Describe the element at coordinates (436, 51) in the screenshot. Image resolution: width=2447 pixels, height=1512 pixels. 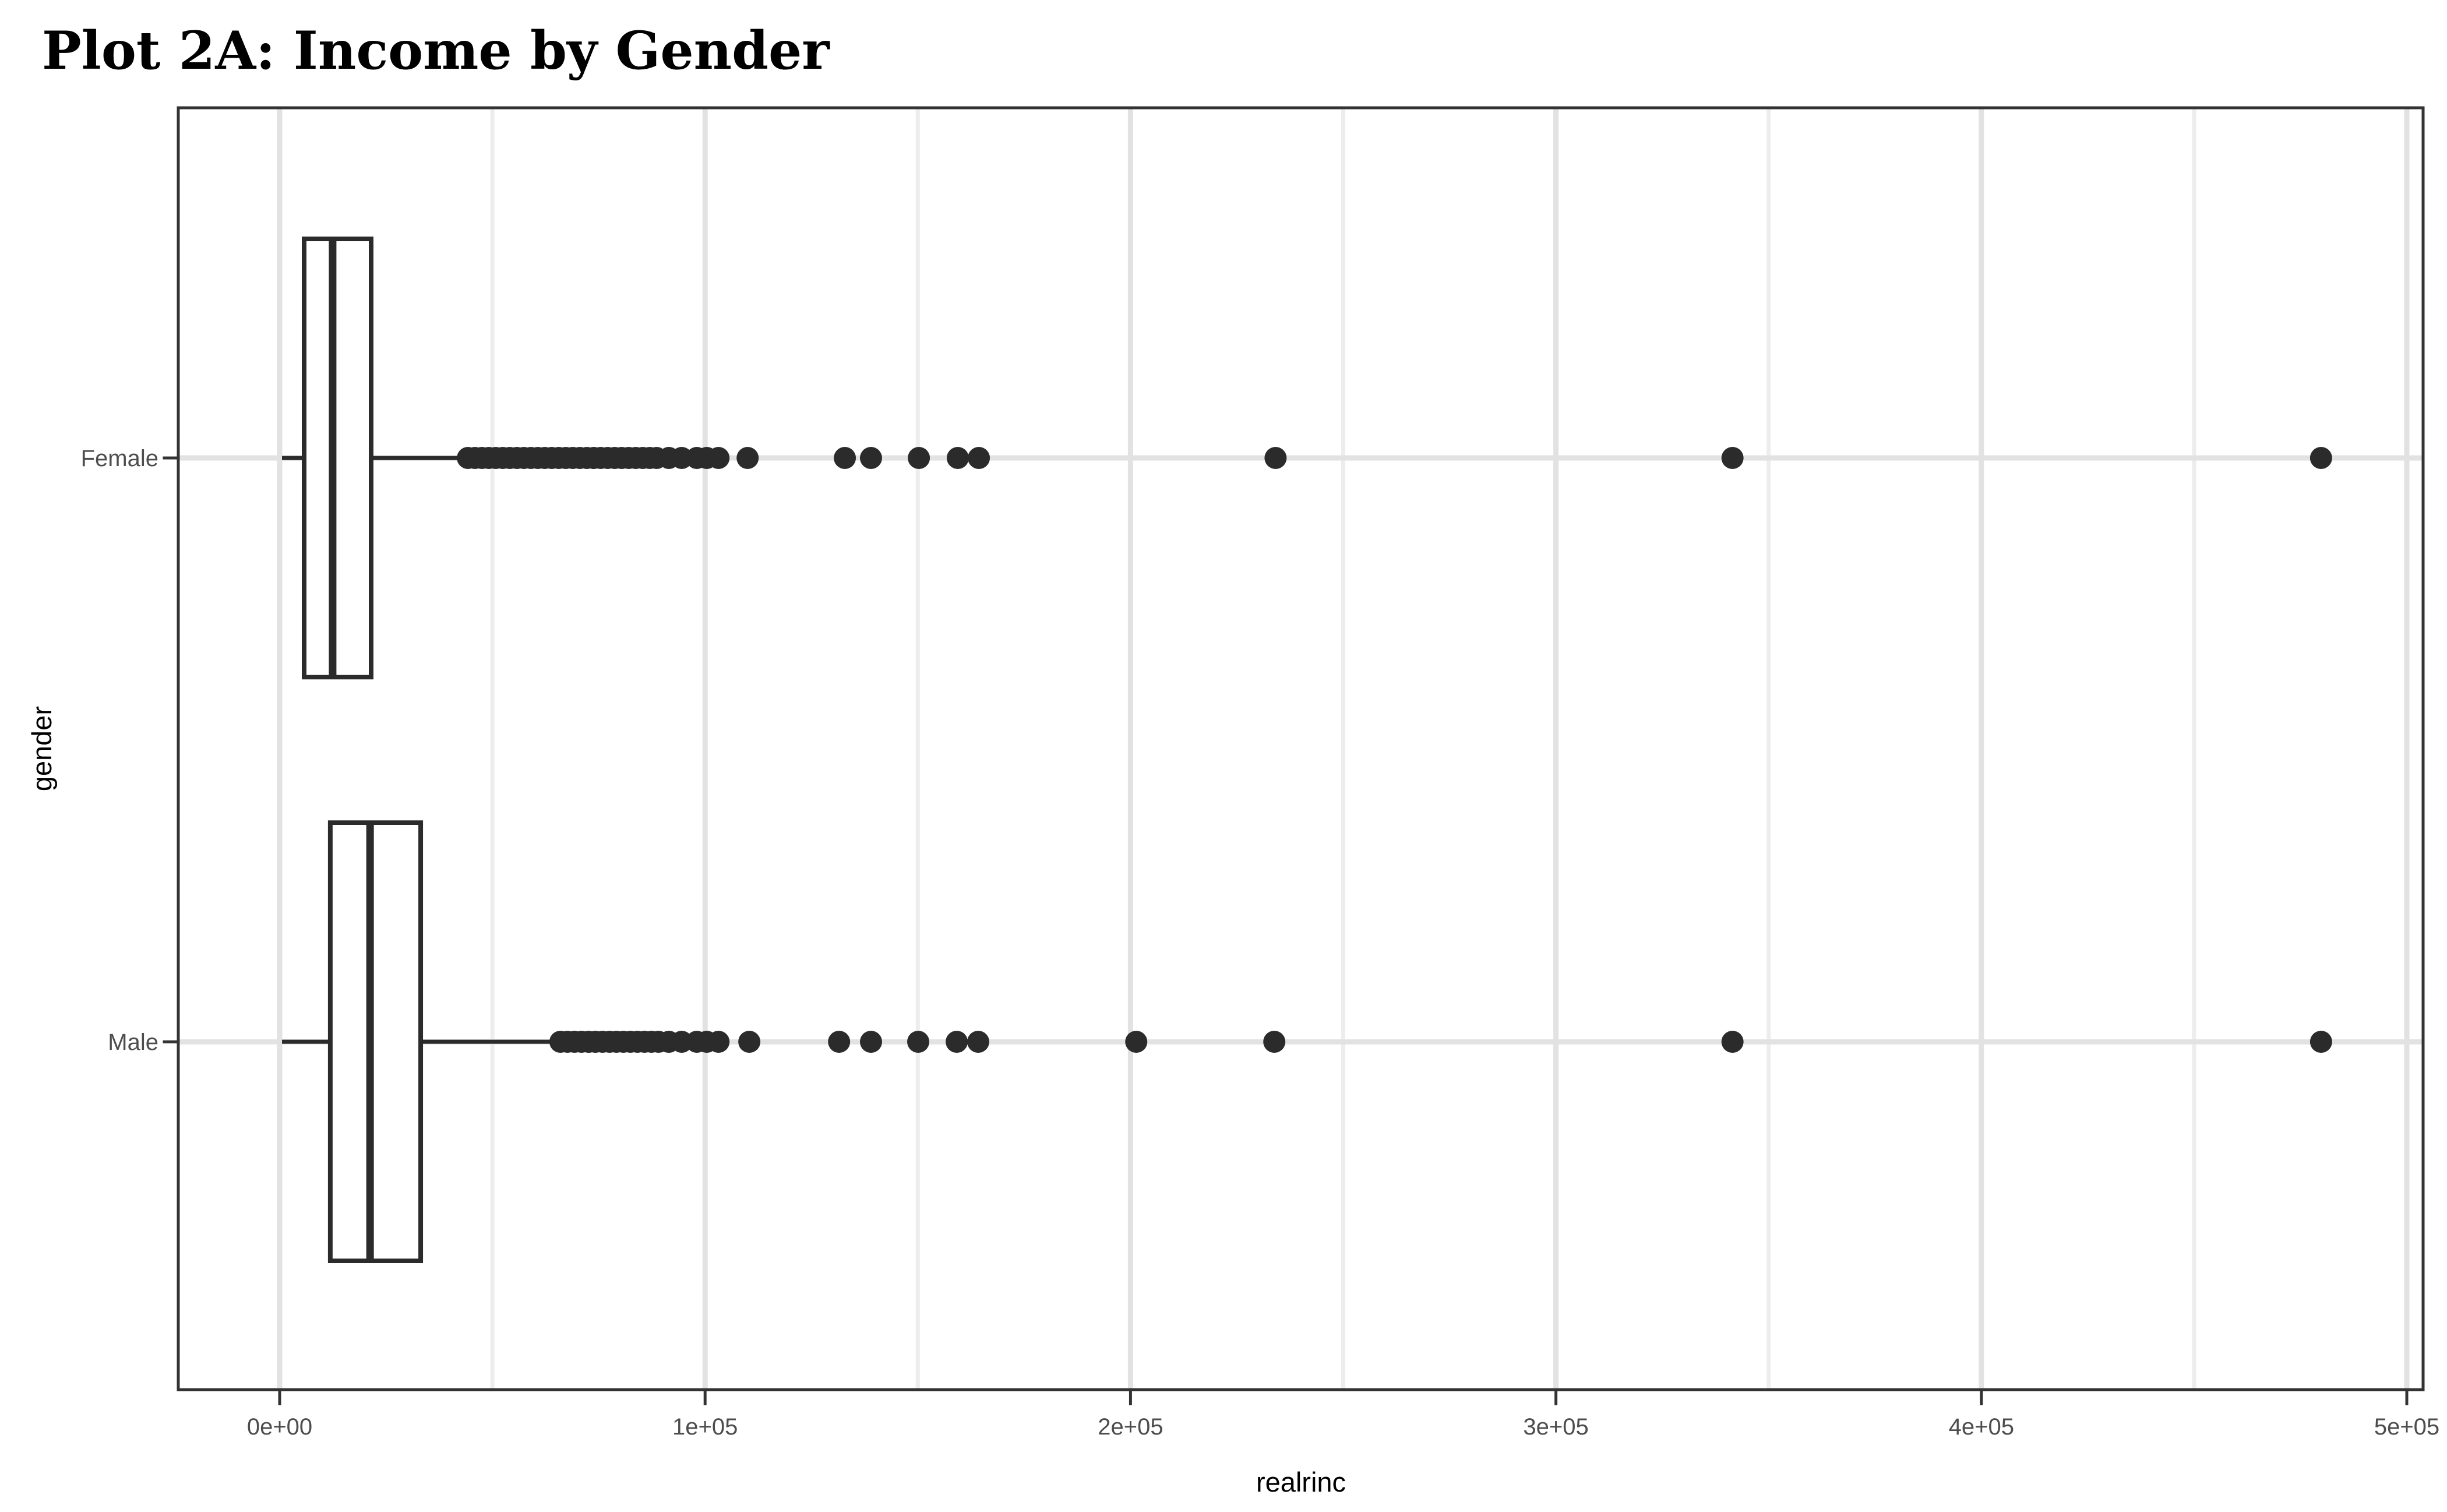
I see `plot-title: Plot 2A: Income by Gender` at that location.